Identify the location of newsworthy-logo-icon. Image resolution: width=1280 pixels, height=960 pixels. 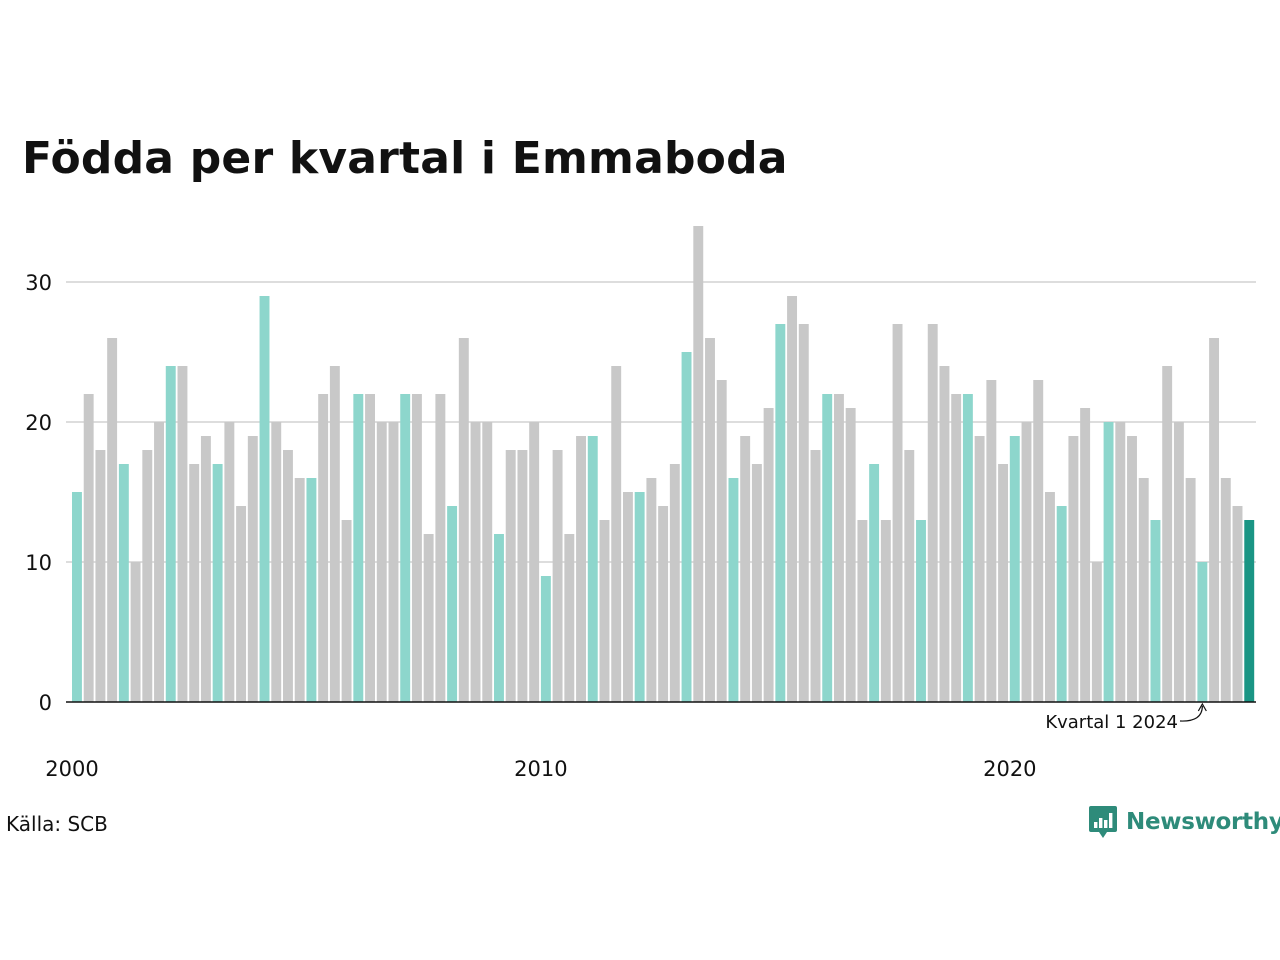
(1103, 822).